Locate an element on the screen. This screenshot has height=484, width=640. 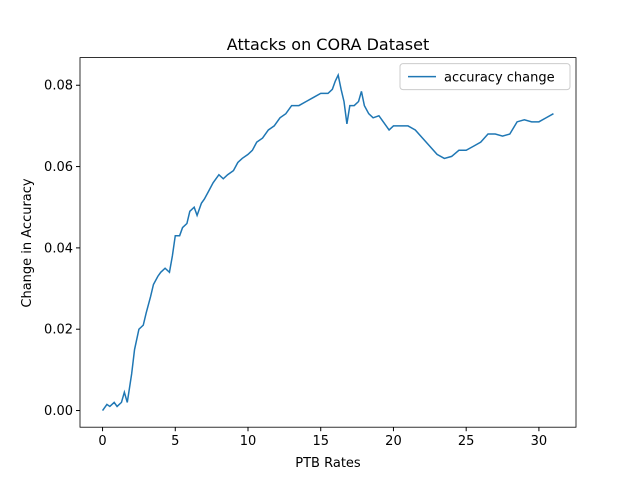
y-tick-label: 0.04 is located at coordinates (58, 248).